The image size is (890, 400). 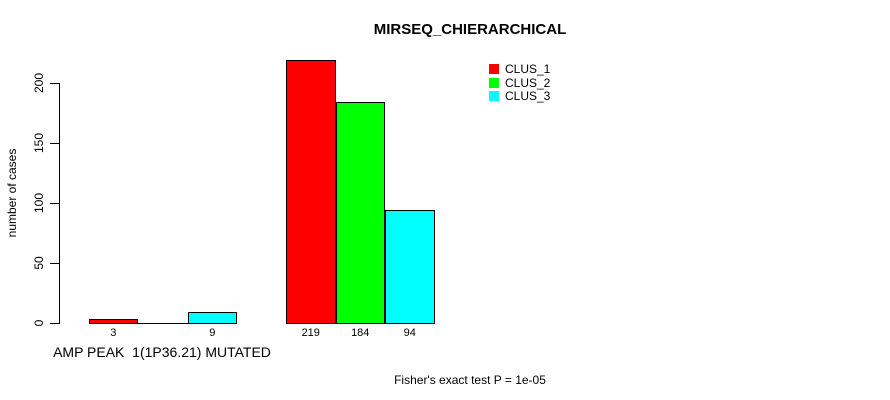 I want to click on legend-item-clus_2: CLUS_2, so click(x=520, y=82).